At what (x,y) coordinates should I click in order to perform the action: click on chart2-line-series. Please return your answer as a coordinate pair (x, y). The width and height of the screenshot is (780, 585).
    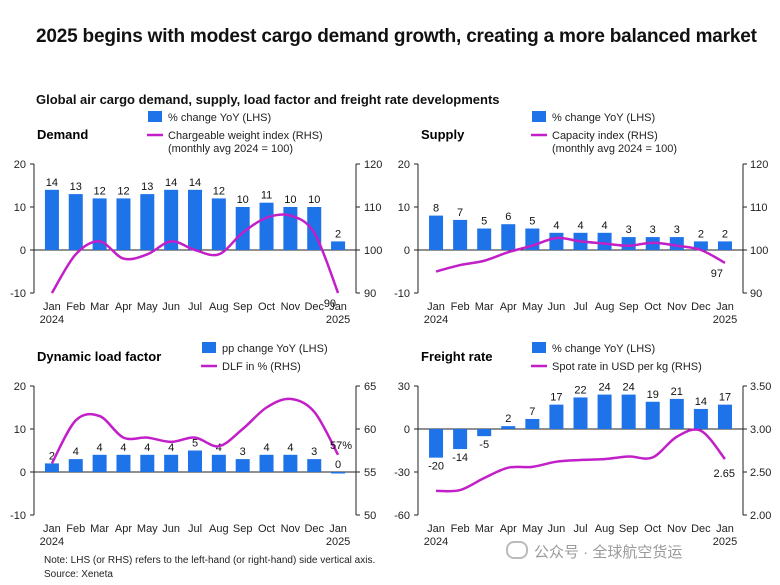
    Looking at the image, I should click on (580, 254).